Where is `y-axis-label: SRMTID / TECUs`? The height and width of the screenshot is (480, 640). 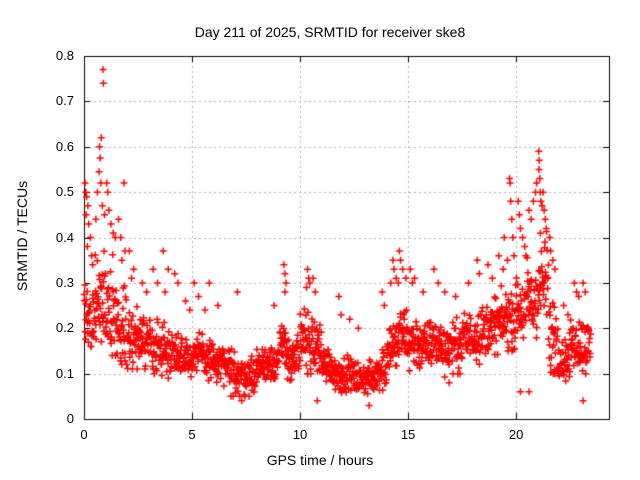
y-axis-label: SRMTID / TECUs is located at coordinates (22, 236).